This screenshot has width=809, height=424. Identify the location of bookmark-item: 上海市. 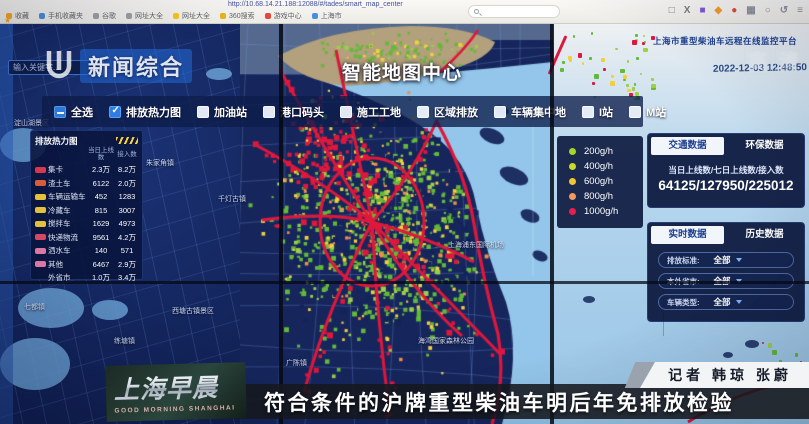
(326, 16).